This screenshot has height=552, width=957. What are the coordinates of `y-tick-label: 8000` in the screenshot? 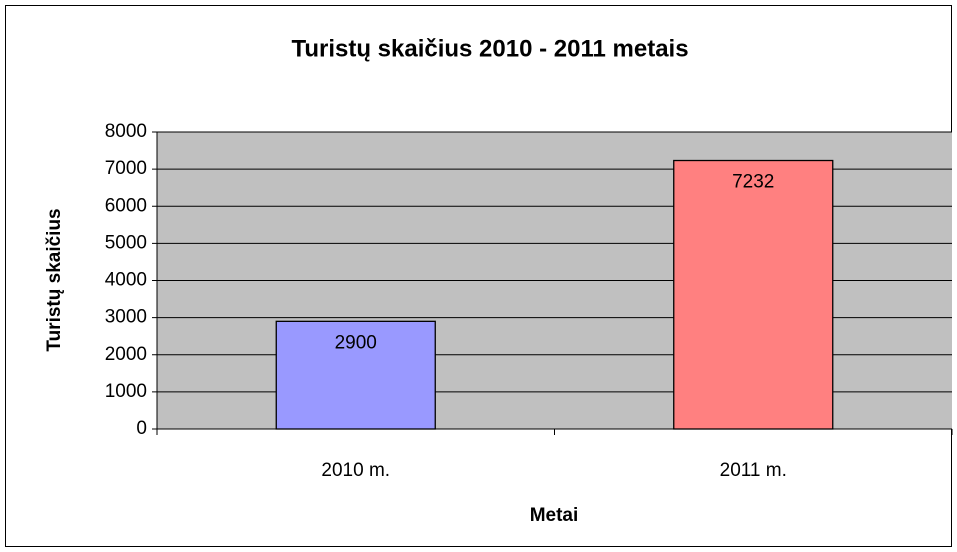 It's located at (126, 131).